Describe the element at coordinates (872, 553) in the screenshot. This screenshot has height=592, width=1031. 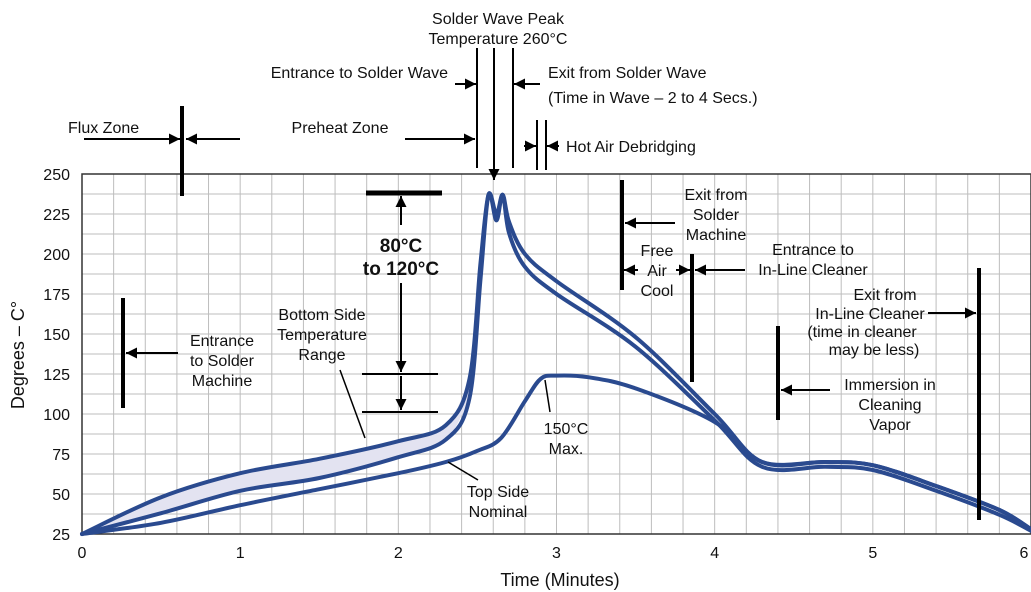
I see `x-tick-label: 5` at that location.